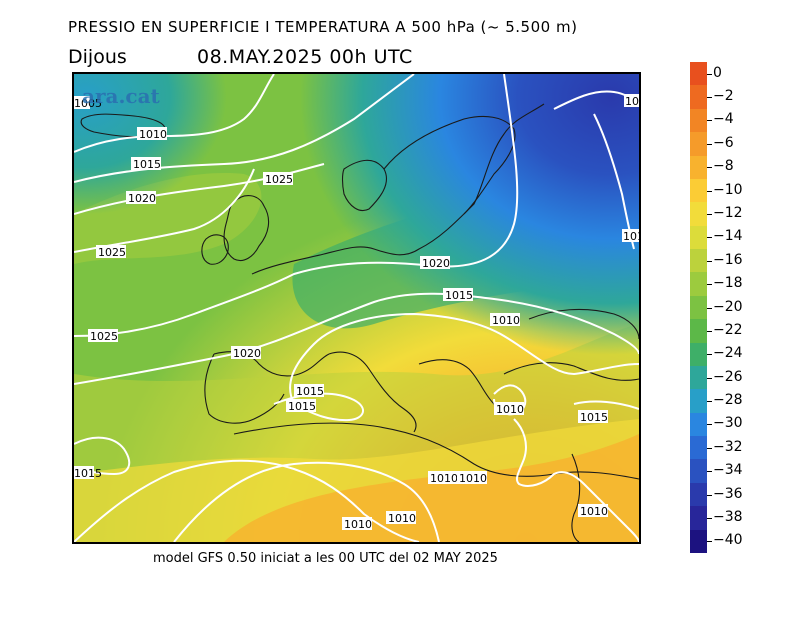 The width and height of the screenshot is (800, 617). What do you see at coordinates (728, 400) in the screenshot?
I see `colorbar-label: −28` at bounding box center [728, 400].